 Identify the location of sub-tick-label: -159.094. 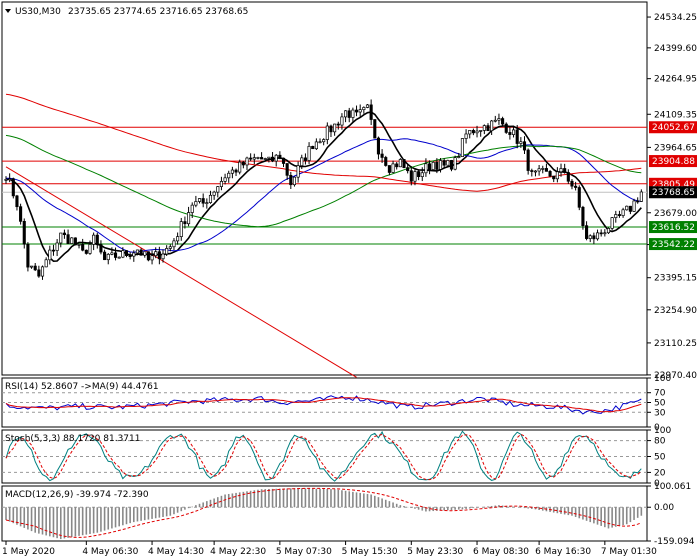
(674, 542).